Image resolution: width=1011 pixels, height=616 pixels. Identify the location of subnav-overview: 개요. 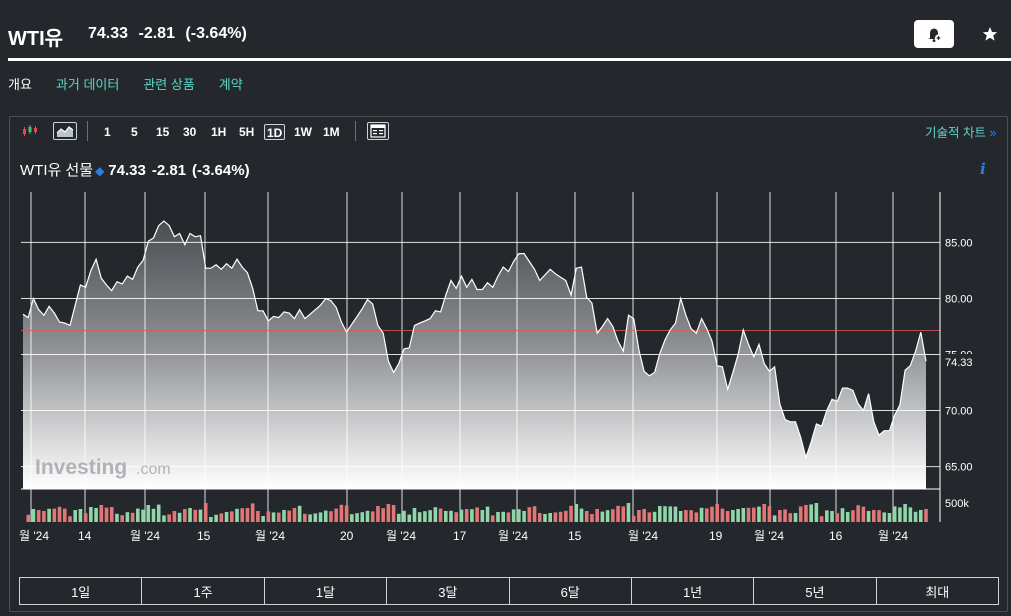
(20, 84).